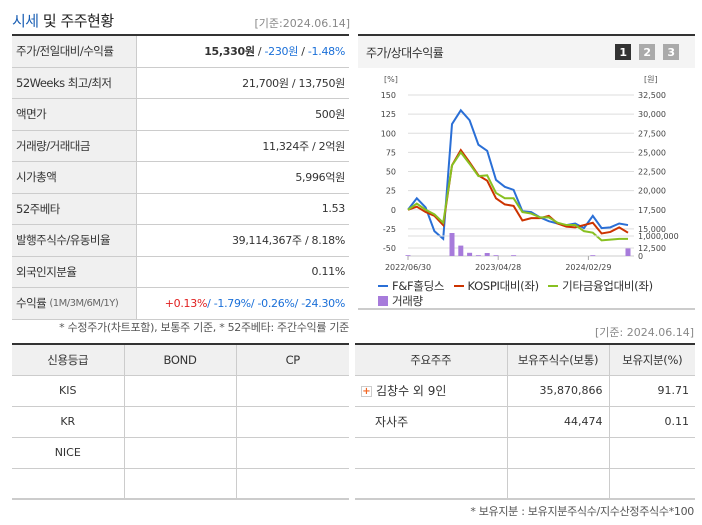 The width and height of the screenshot is (702, 525). What do you see at coordinates (74, 177) in the screenshot?
I see `label-marketcap: 시가총액` at bounding box center [74, 177].